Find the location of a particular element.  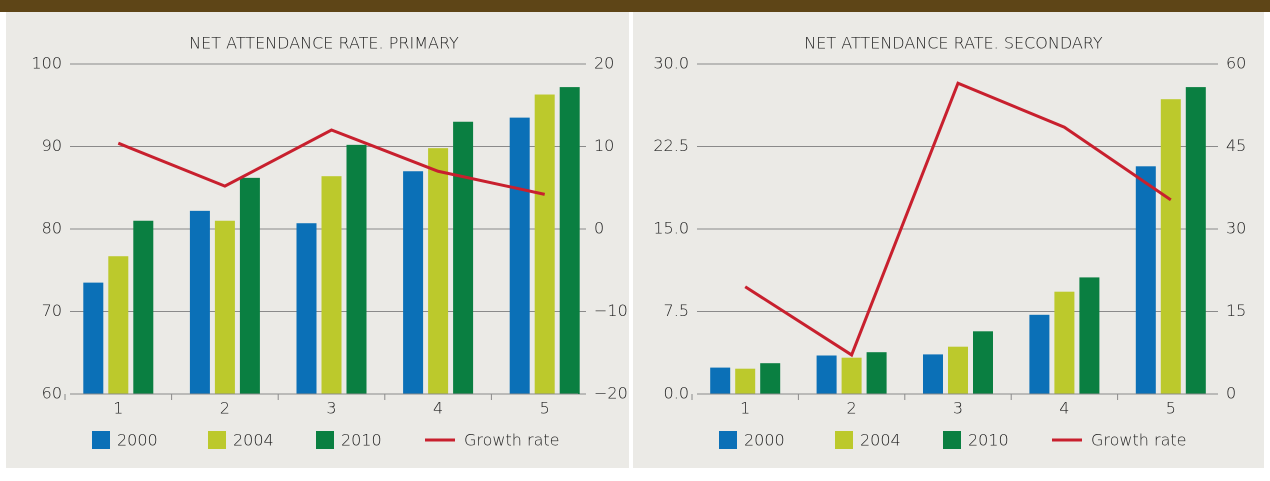

y2-tick-label: 45 is located at coordinates (1236, 145).